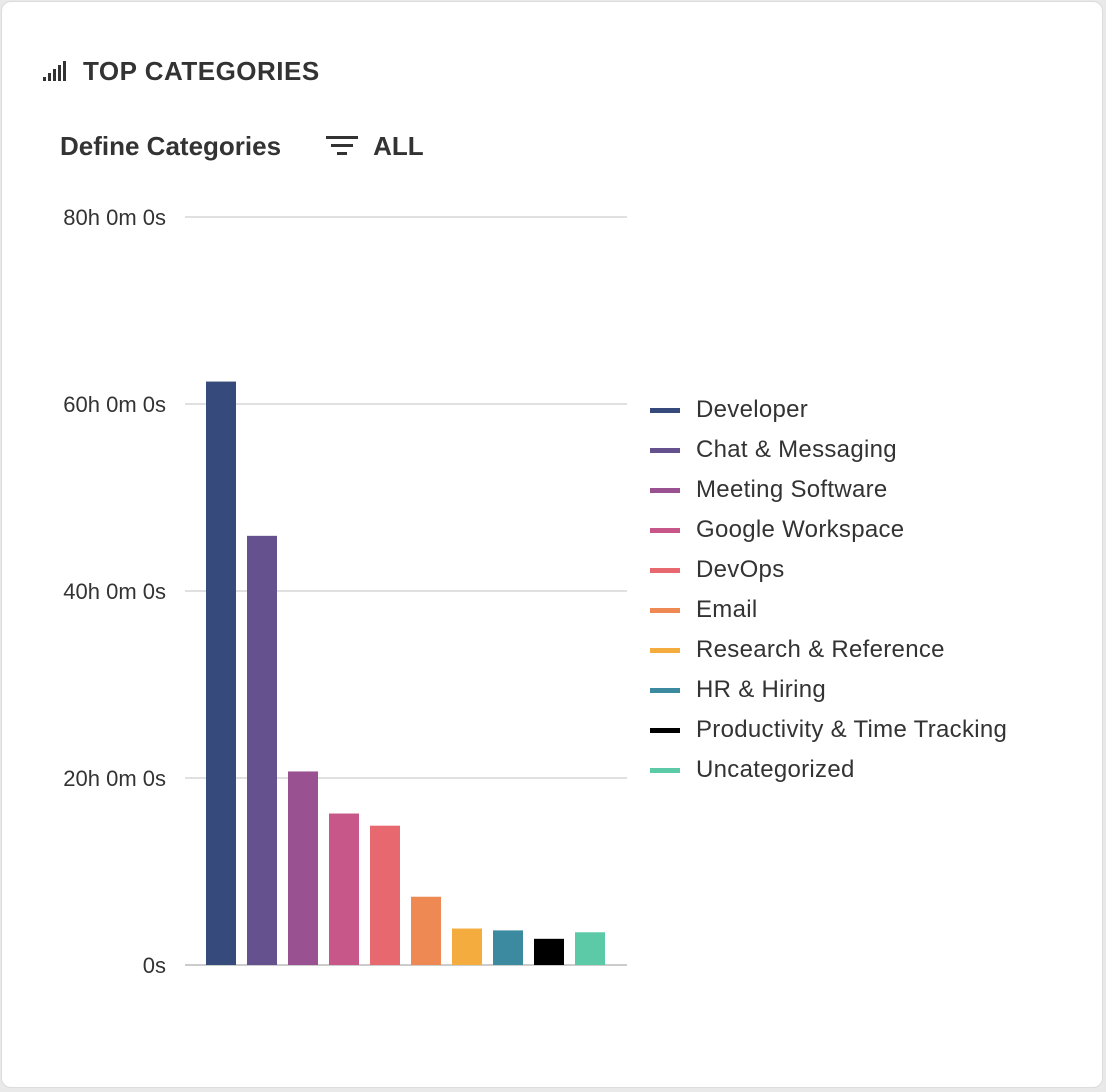  I want to click on filter-button: ALL, so click(374, 146).